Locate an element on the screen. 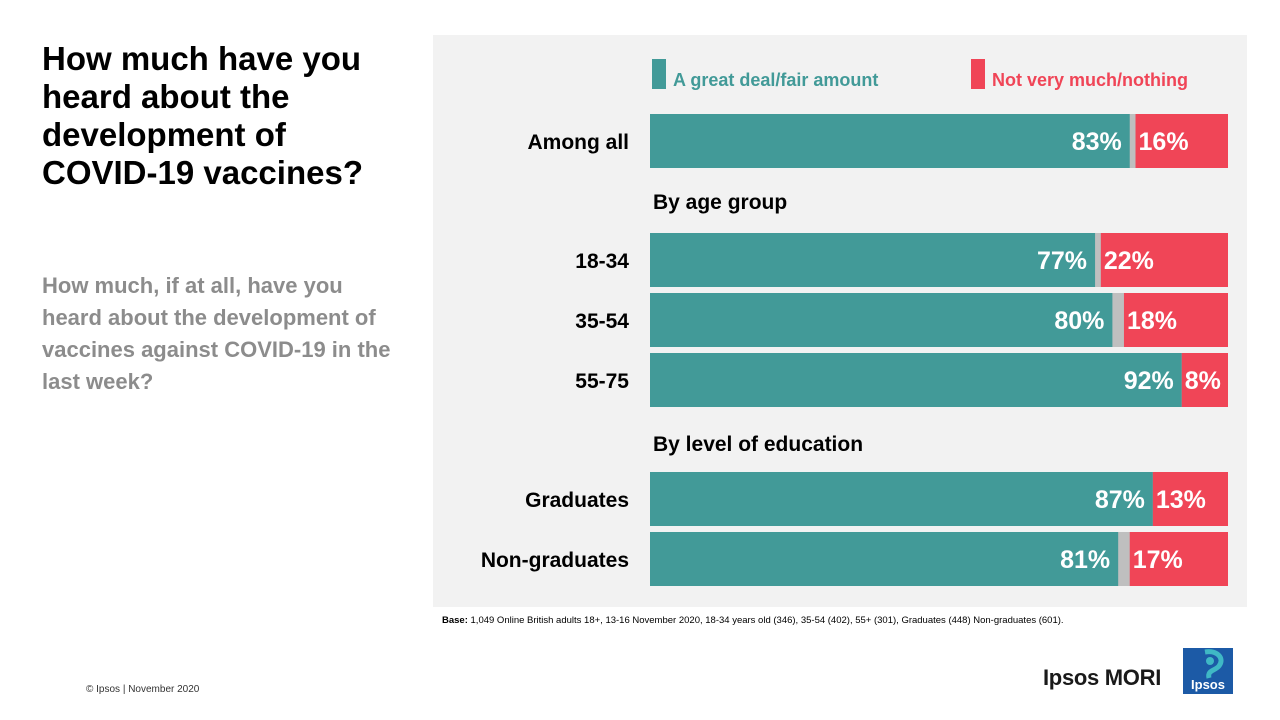  legend-label-not-very-much-nothing: Not very much/nothing is located at coordinates (1090, 80).